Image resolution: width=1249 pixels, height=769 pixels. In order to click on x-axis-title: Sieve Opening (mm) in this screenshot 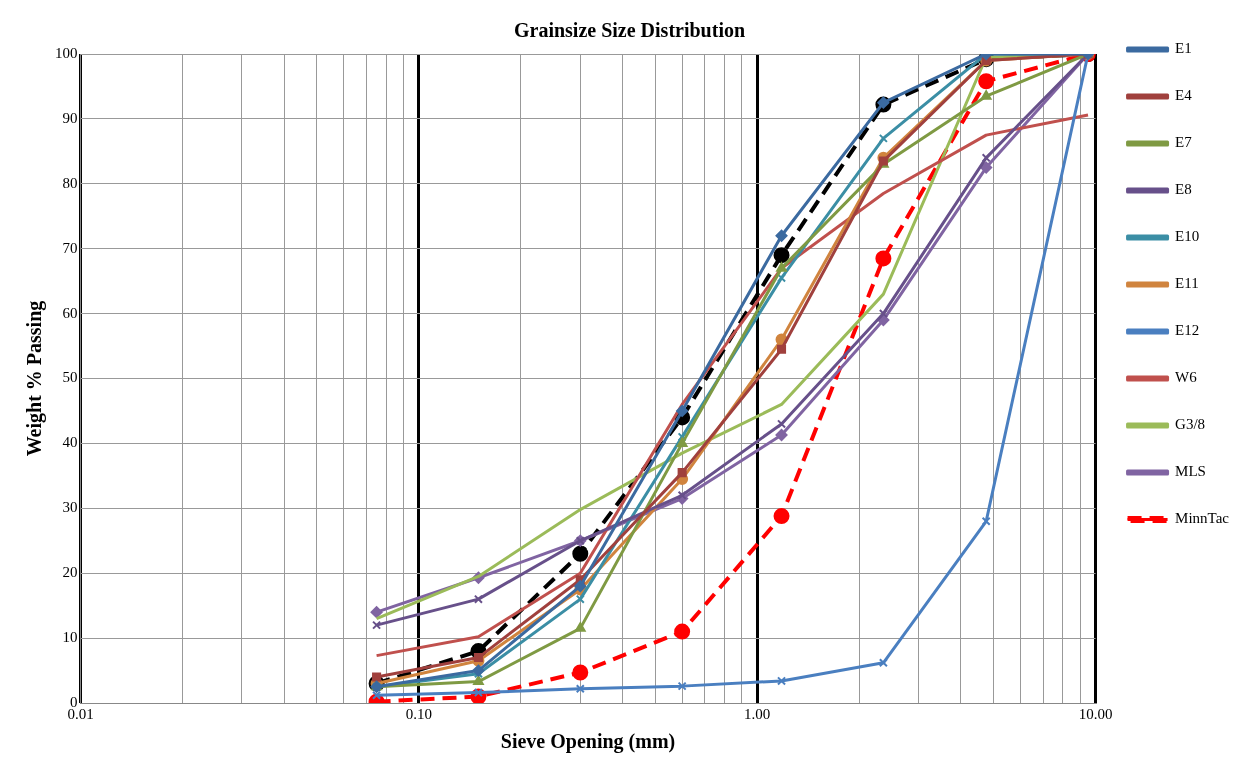, I will do `click(588, 742)`.